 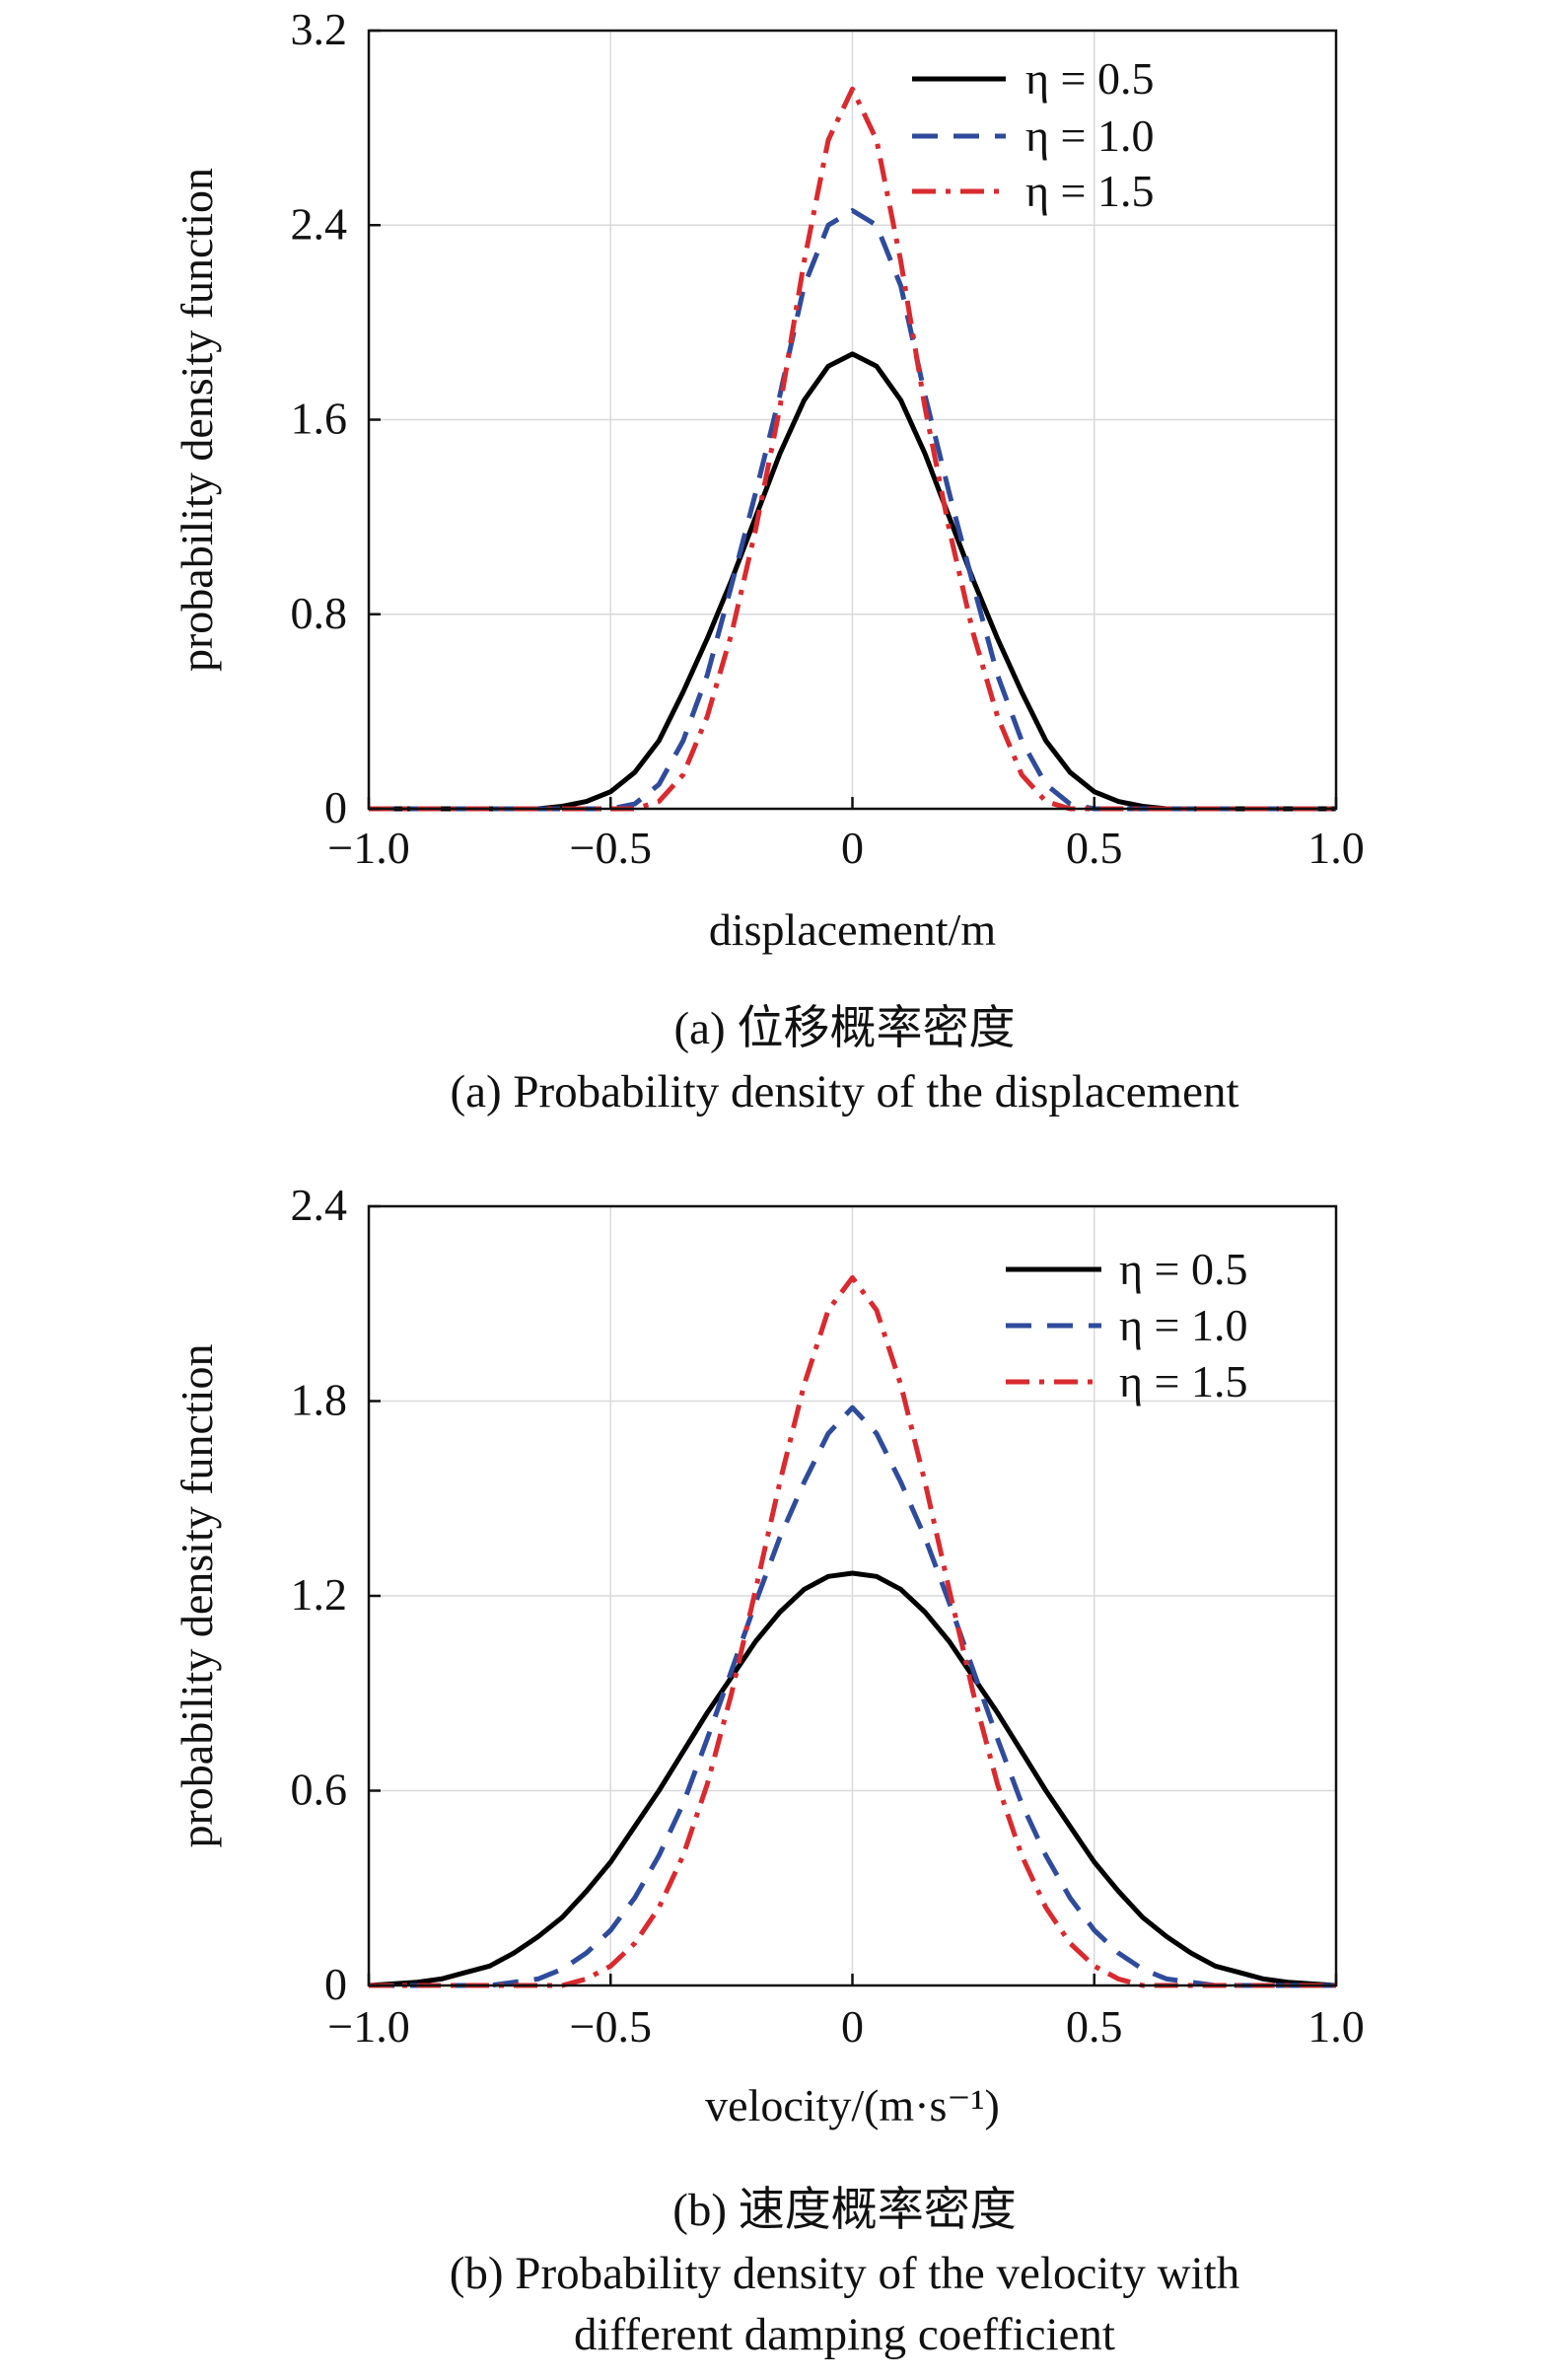 What do you see at coordinates (844, 2334) in the screenshot?
I see `caption-english: different damping coefficient` at bounding box center [844, 2334].